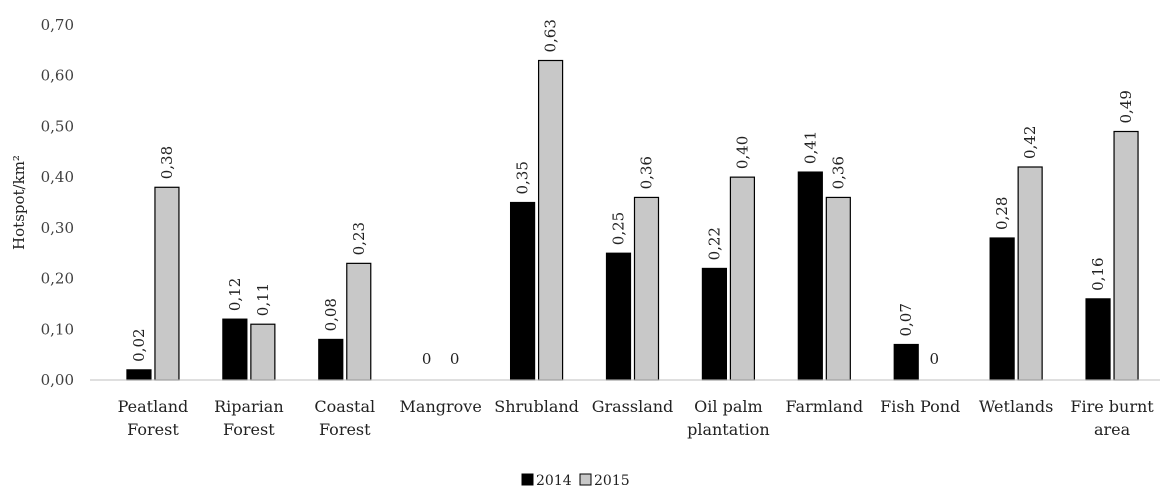 Image resolution: width=1164 pixels, height=493 pixels. What do you see at coordinates (619, 228) in the screenshot?
I see `data-label-2014: 0,25` at bounding box center [619, 228].